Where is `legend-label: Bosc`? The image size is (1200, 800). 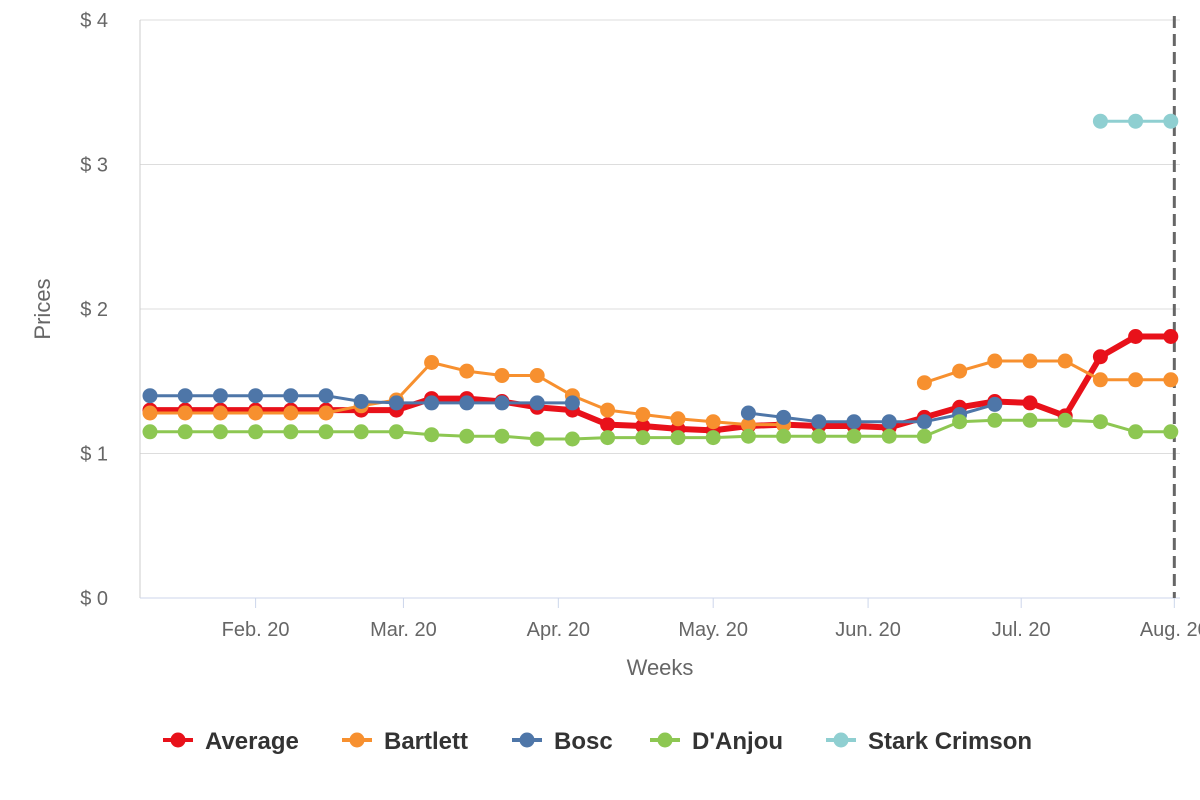 legend-label: Bosc is located at coordinates (583, 741).